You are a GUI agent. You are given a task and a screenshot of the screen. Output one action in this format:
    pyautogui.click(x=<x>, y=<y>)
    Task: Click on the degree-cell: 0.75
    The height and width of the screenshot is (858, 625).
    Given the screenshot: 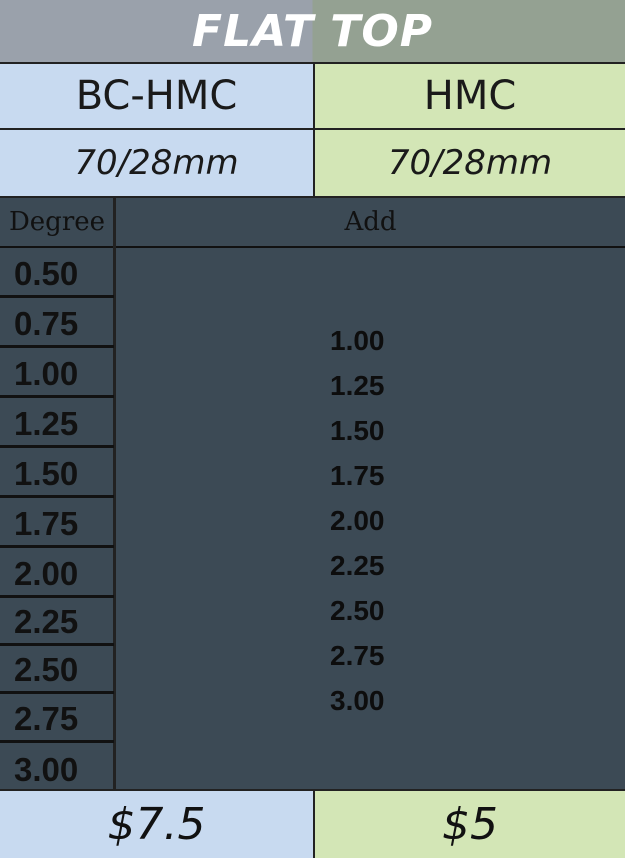 What is the action you would take?
    pyautogui.click(x=57, y=324)
    